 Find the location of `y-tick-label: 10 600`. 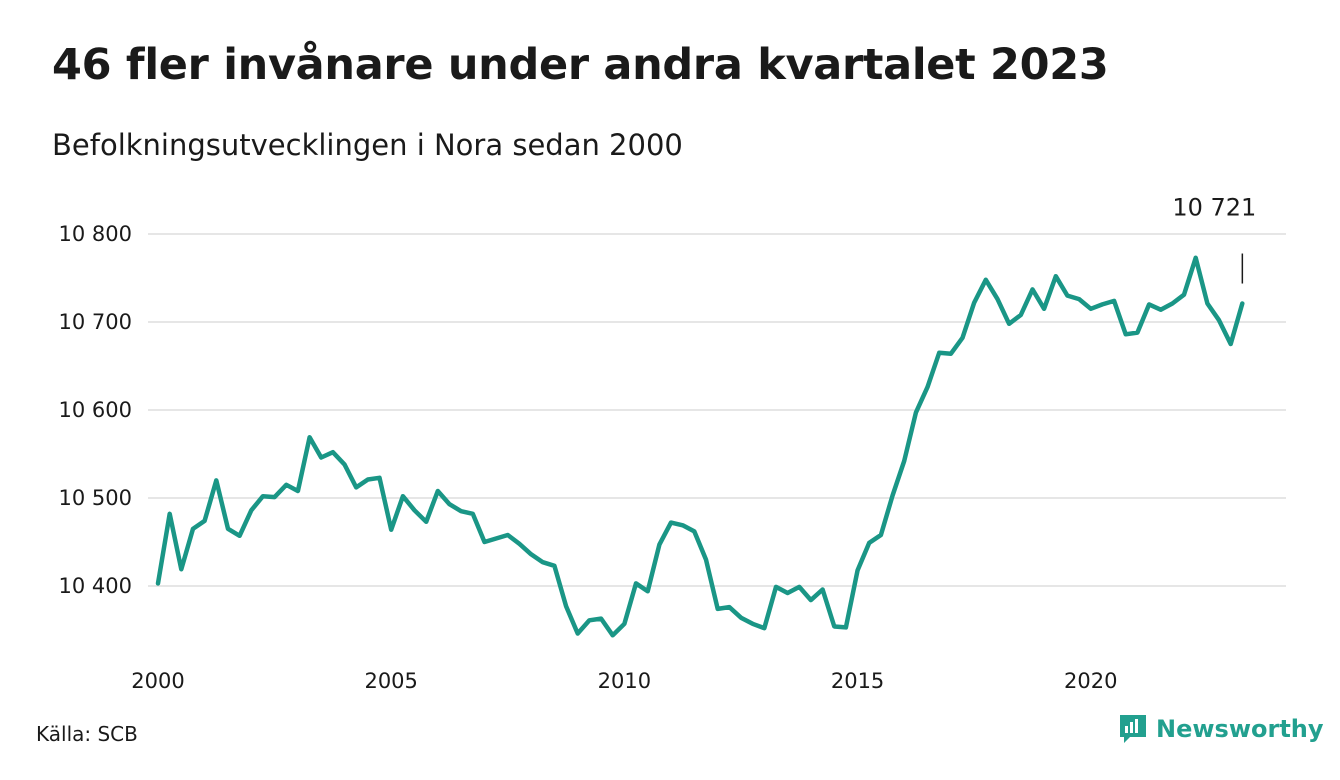

y-tick-label: 10 600 is located at coordinates (95, 410).